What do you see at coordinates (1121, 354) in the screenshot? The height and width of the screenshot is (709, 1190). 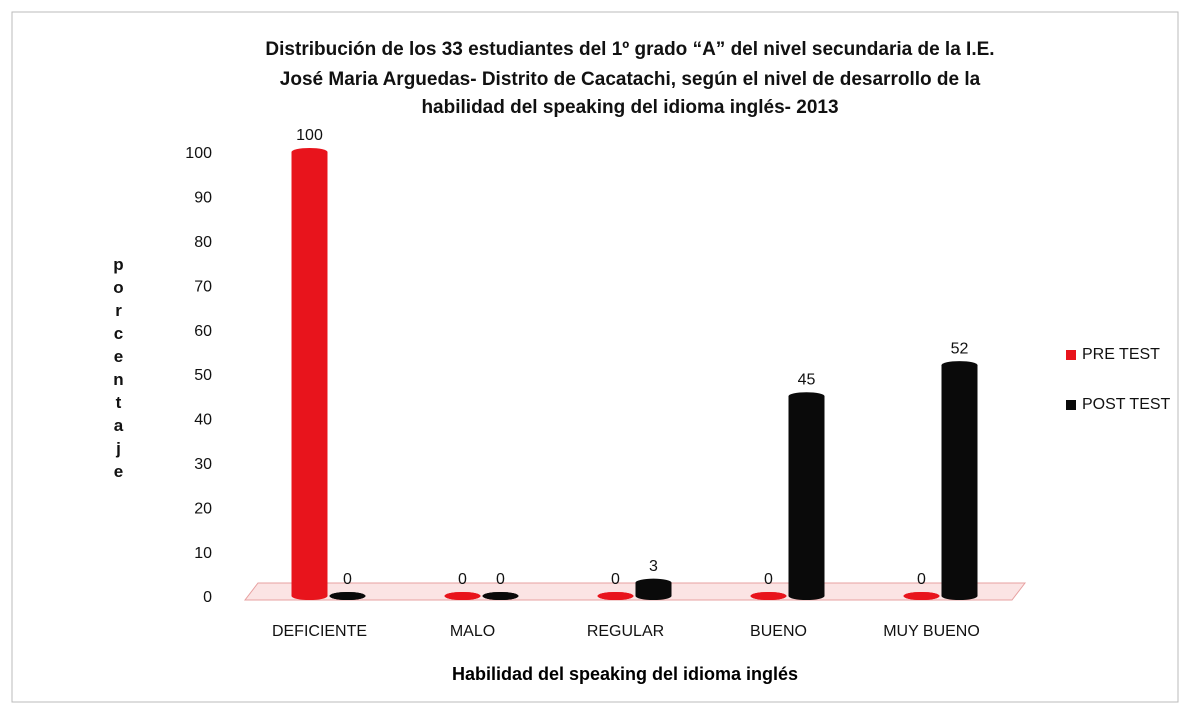 I see `legend-label: PRE TEST` at bounding box center [1121, 354].